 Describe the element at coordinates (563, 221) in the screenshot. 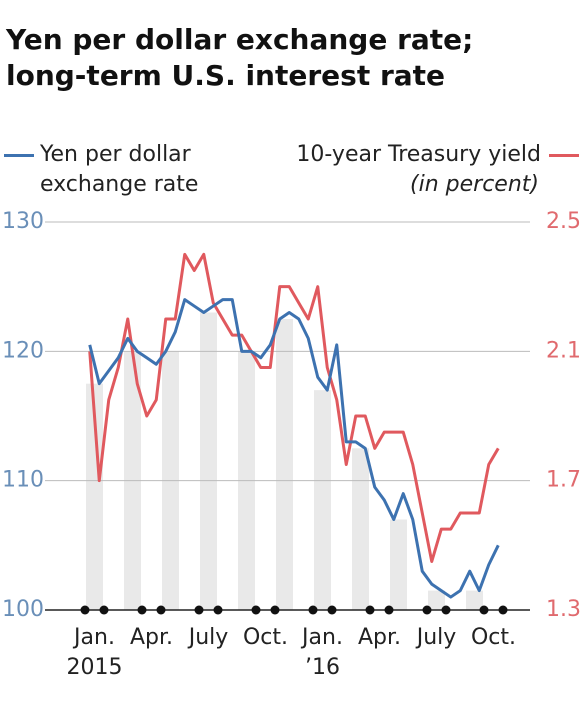

I see `y2-tick-label: 2.5` at that location.